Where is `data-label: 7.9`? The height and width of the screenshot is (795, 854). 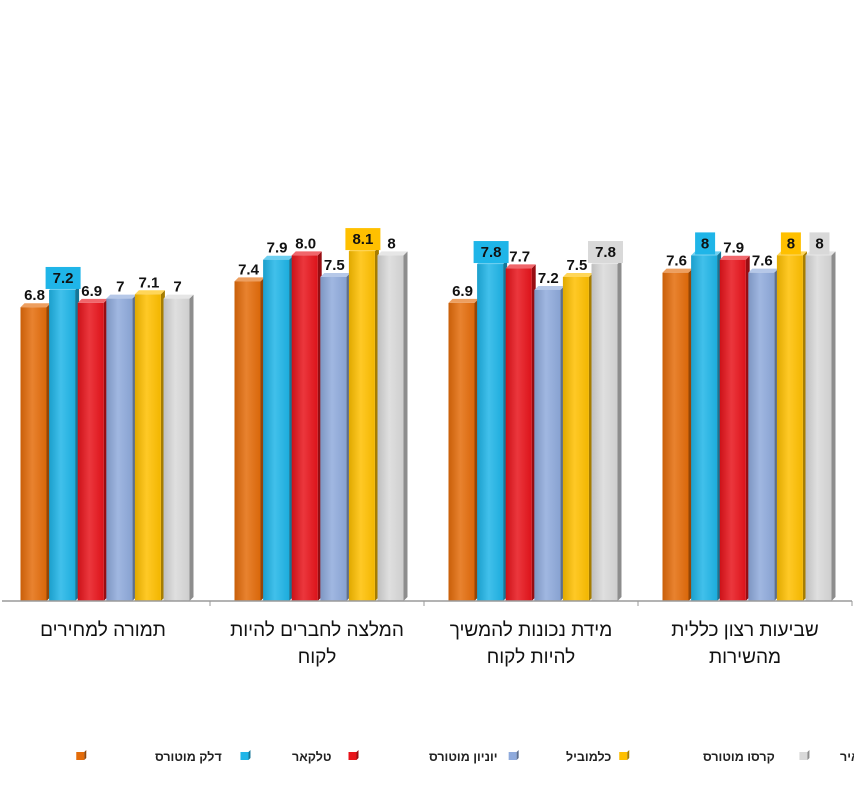 data-label: 7.9 is located at coordinates (733, 248).